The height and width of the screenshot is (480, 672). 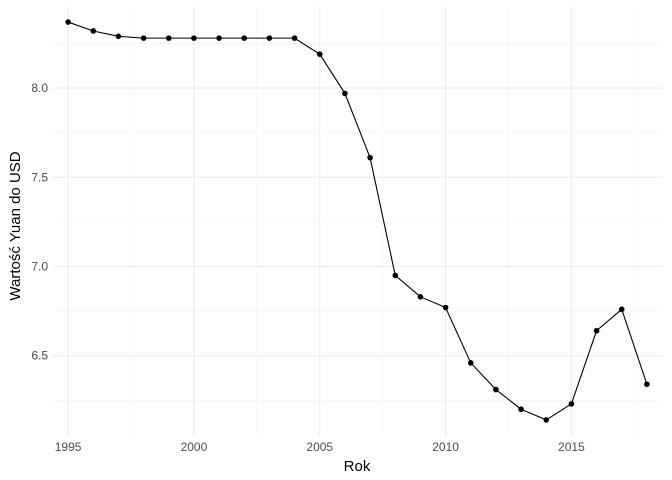 I want to click on x-tick-label: 1995, so click(x=68, y=447).